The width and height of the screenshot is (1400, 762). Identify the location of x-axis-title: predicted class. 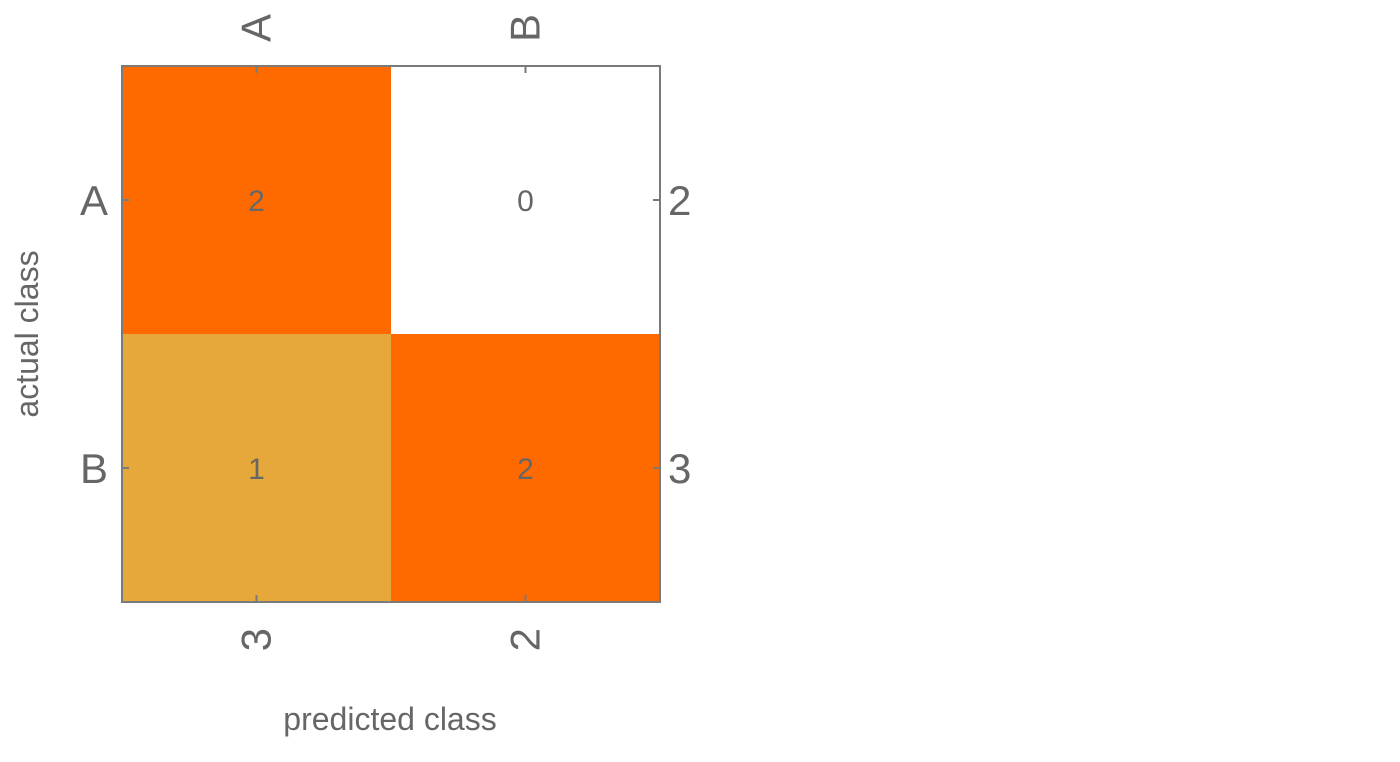
(389, 719).